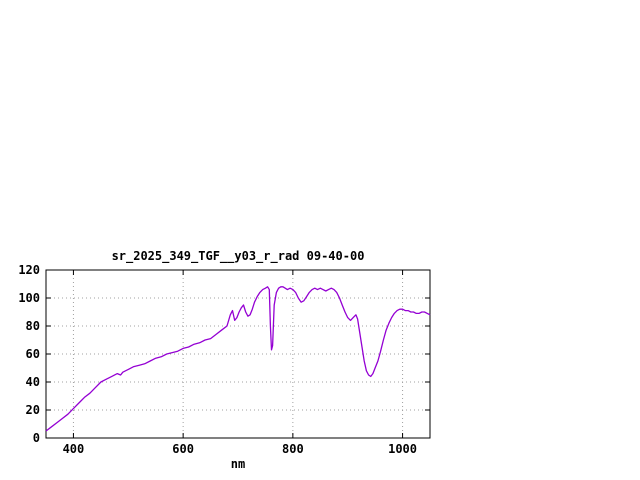 Image resolution: width=640 pixels, height=480 pixels. What do you see at coordinates (293, 449) in the screenshot?
I see `x-tick-label: 800` at bounding box center [293, 449].